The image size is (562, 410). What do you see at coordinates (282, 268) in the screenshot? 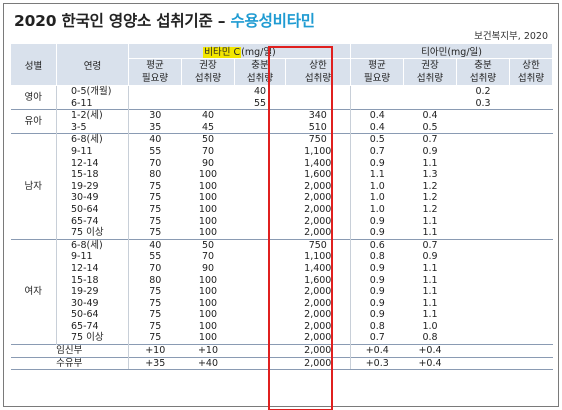
I see `table-row: 12-14 70 90 1,400 0.9 1.1` at bounding box center [282, 268].